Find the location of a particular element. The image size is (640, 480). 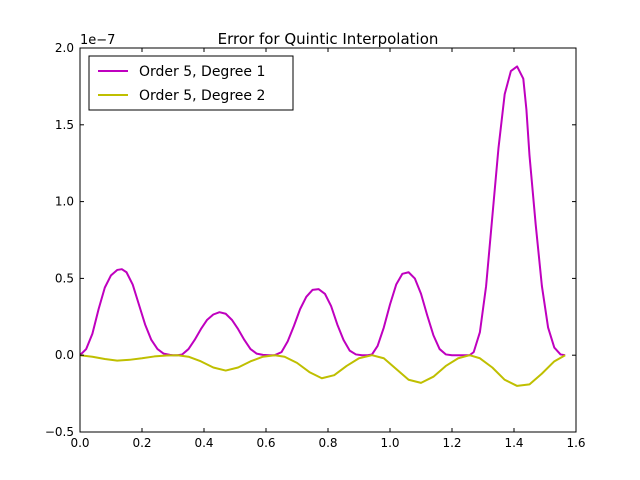

x-tick-label: 0.6 is located at coordinates (265, 443).